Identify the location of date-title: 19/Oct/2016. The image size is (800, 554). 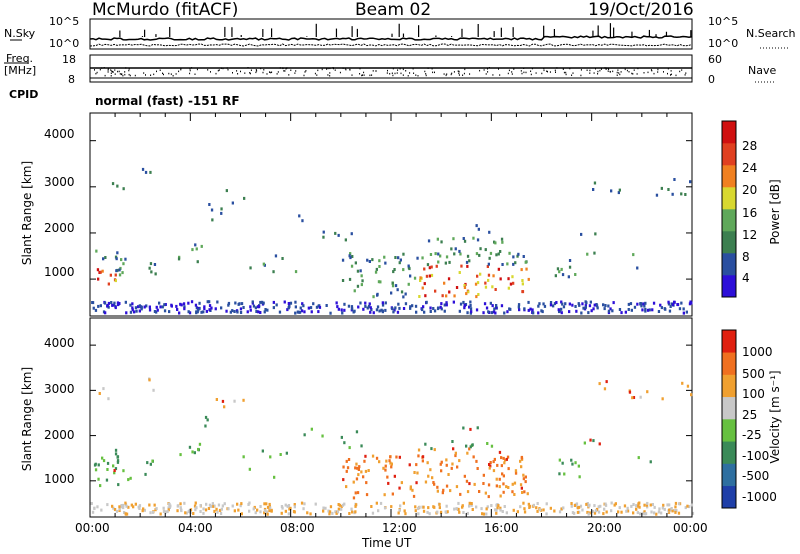
(641, 10).